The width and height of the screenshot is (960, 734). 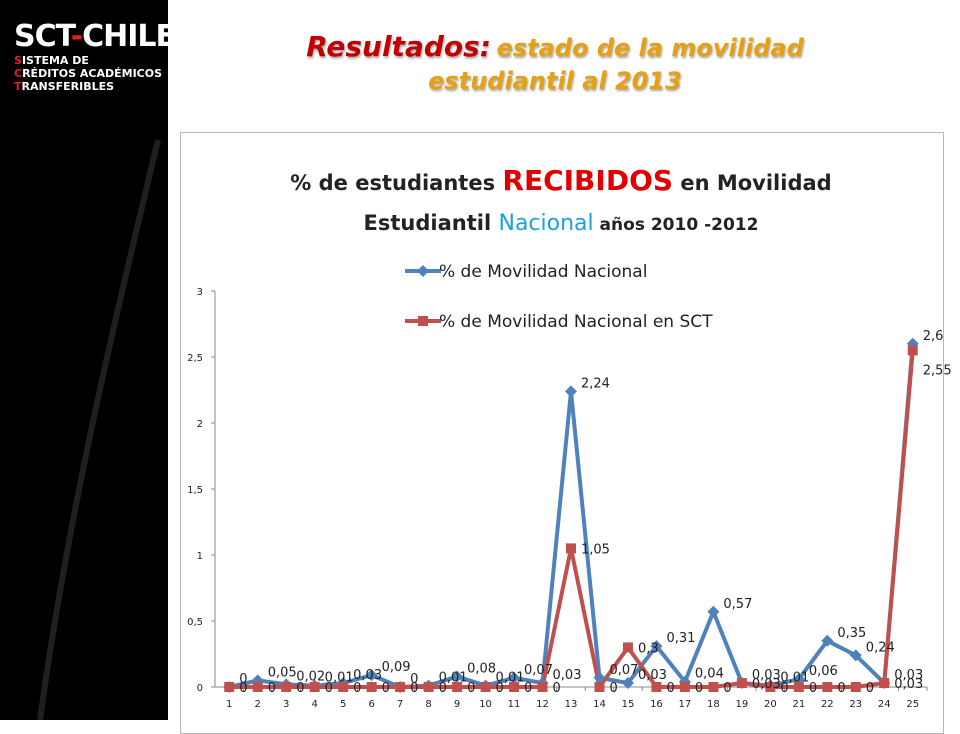 What do you see at coordinates (543, 272) in the screenshot?
I see `legend-label-1: % de Movilidad Nacional` at bounding box center [543, 272].